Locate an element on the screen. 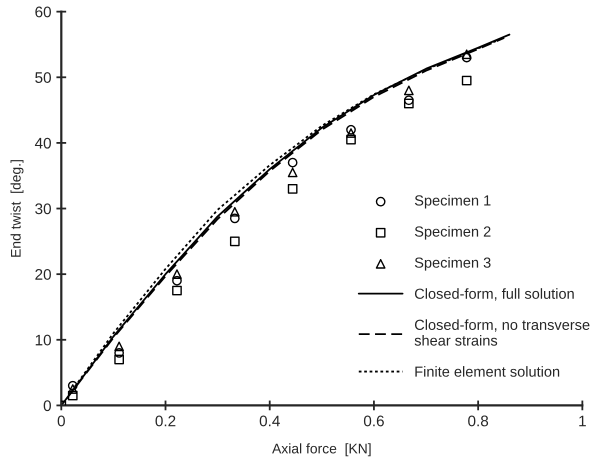  x-tick-label: 0 is located at coordinates (61, 421).